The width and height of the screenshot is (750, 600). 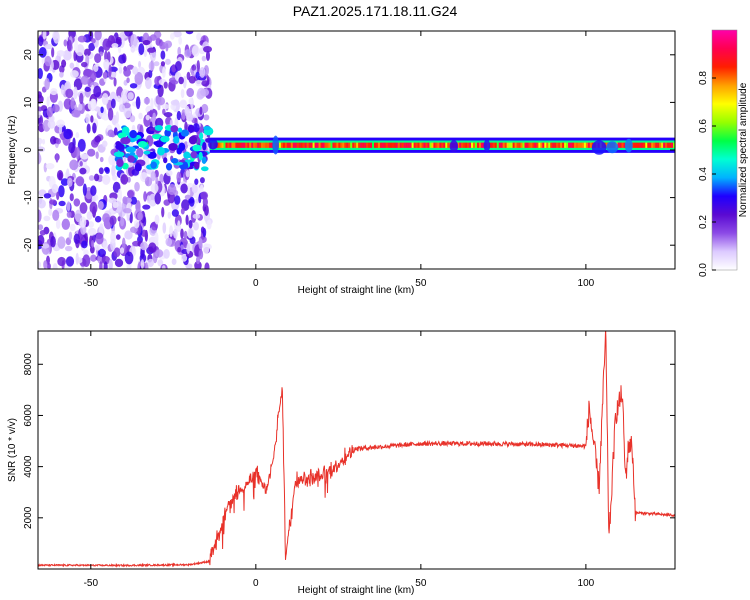 What do you see at coordinates (707, 174) in the screenshot?
I see `colorbar-ticks: 0.0 0.2 0.4 0.6 0.8` at bounding box center [707, 174].